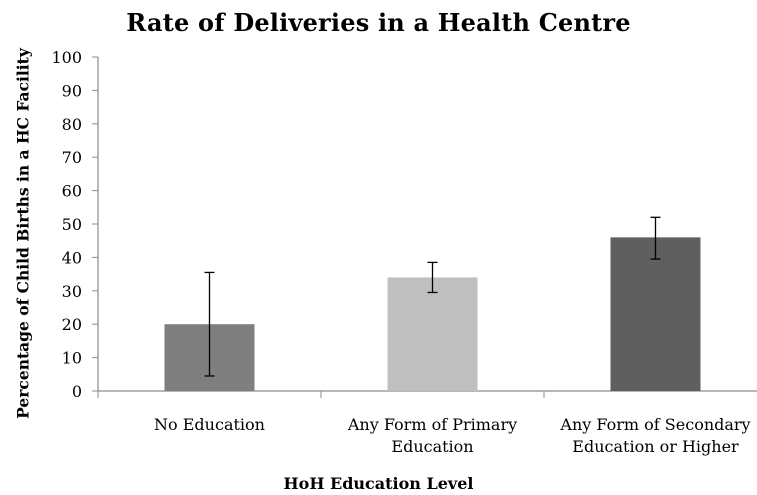  I want to click on x-axis-label: HoH Education Level, so click(378, 483).